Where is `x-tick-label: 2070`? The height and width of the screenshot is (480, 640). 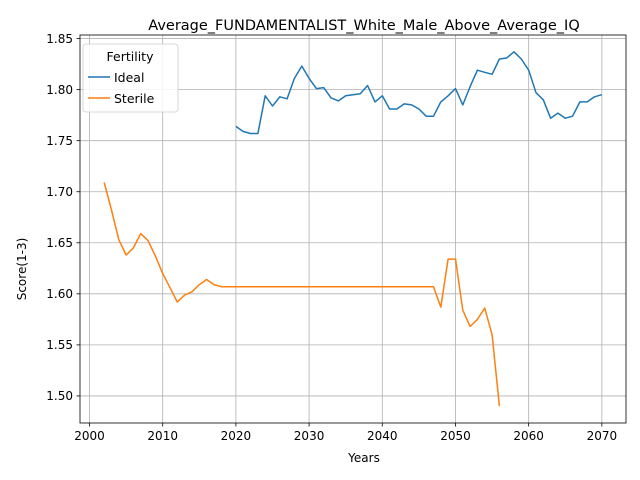
x-tick-label: 2070 is located at coordinates (602, 436).